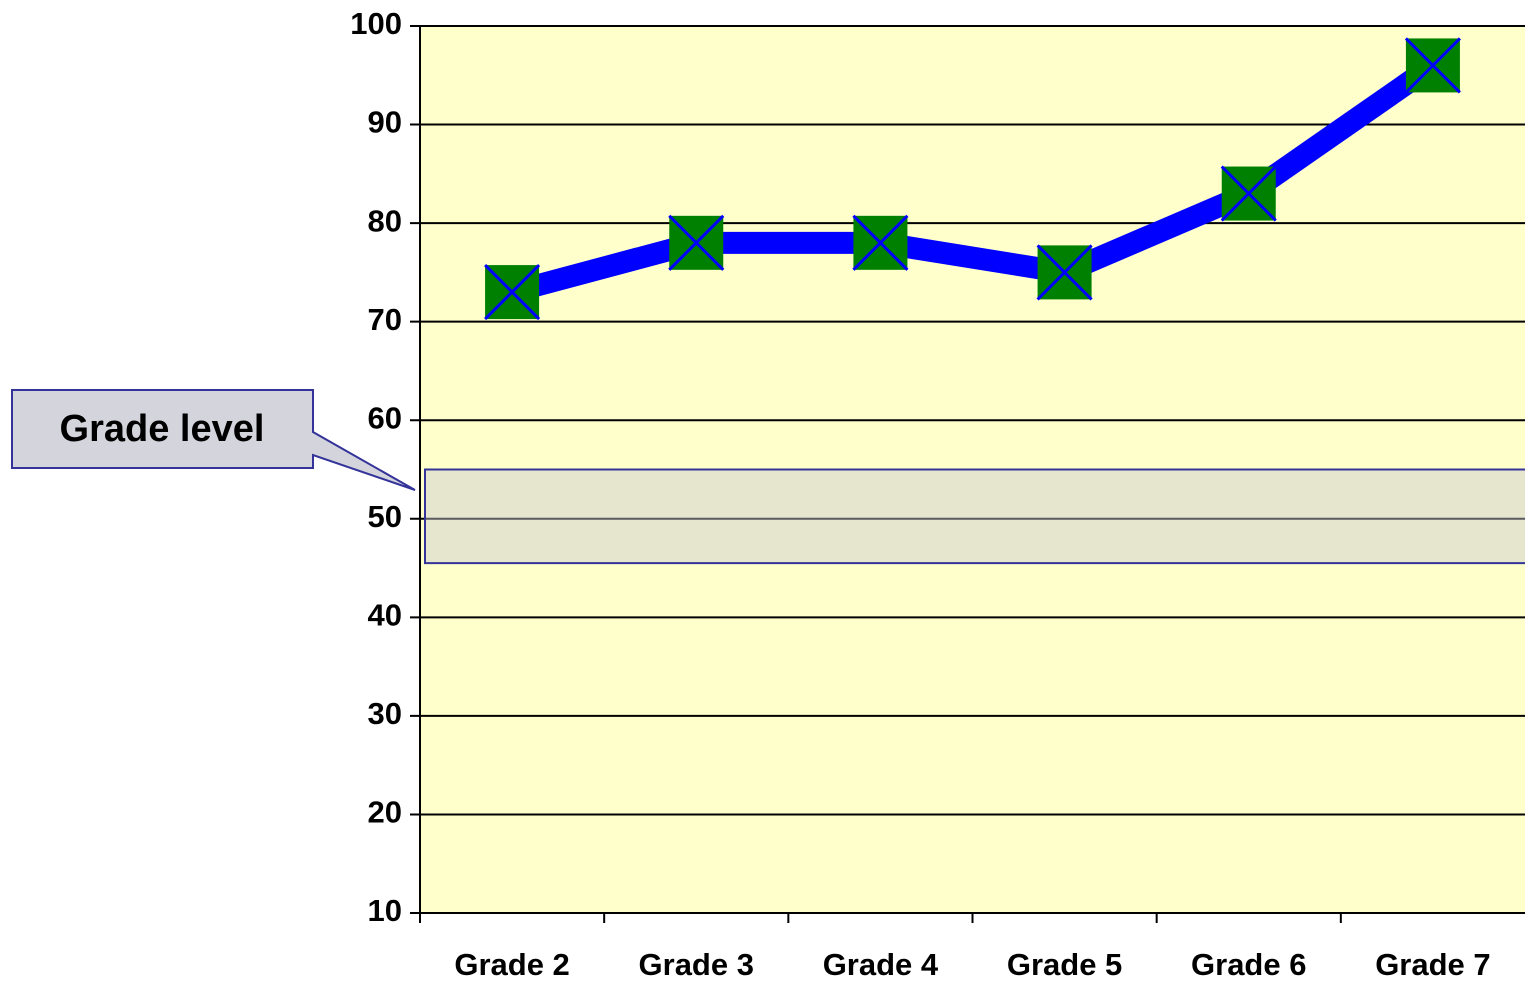 This screenshot has width=1525, height=983. Describe the element at coordinates (162, 429) in the screenshot. I see `callout-text: Grade level` at that location.